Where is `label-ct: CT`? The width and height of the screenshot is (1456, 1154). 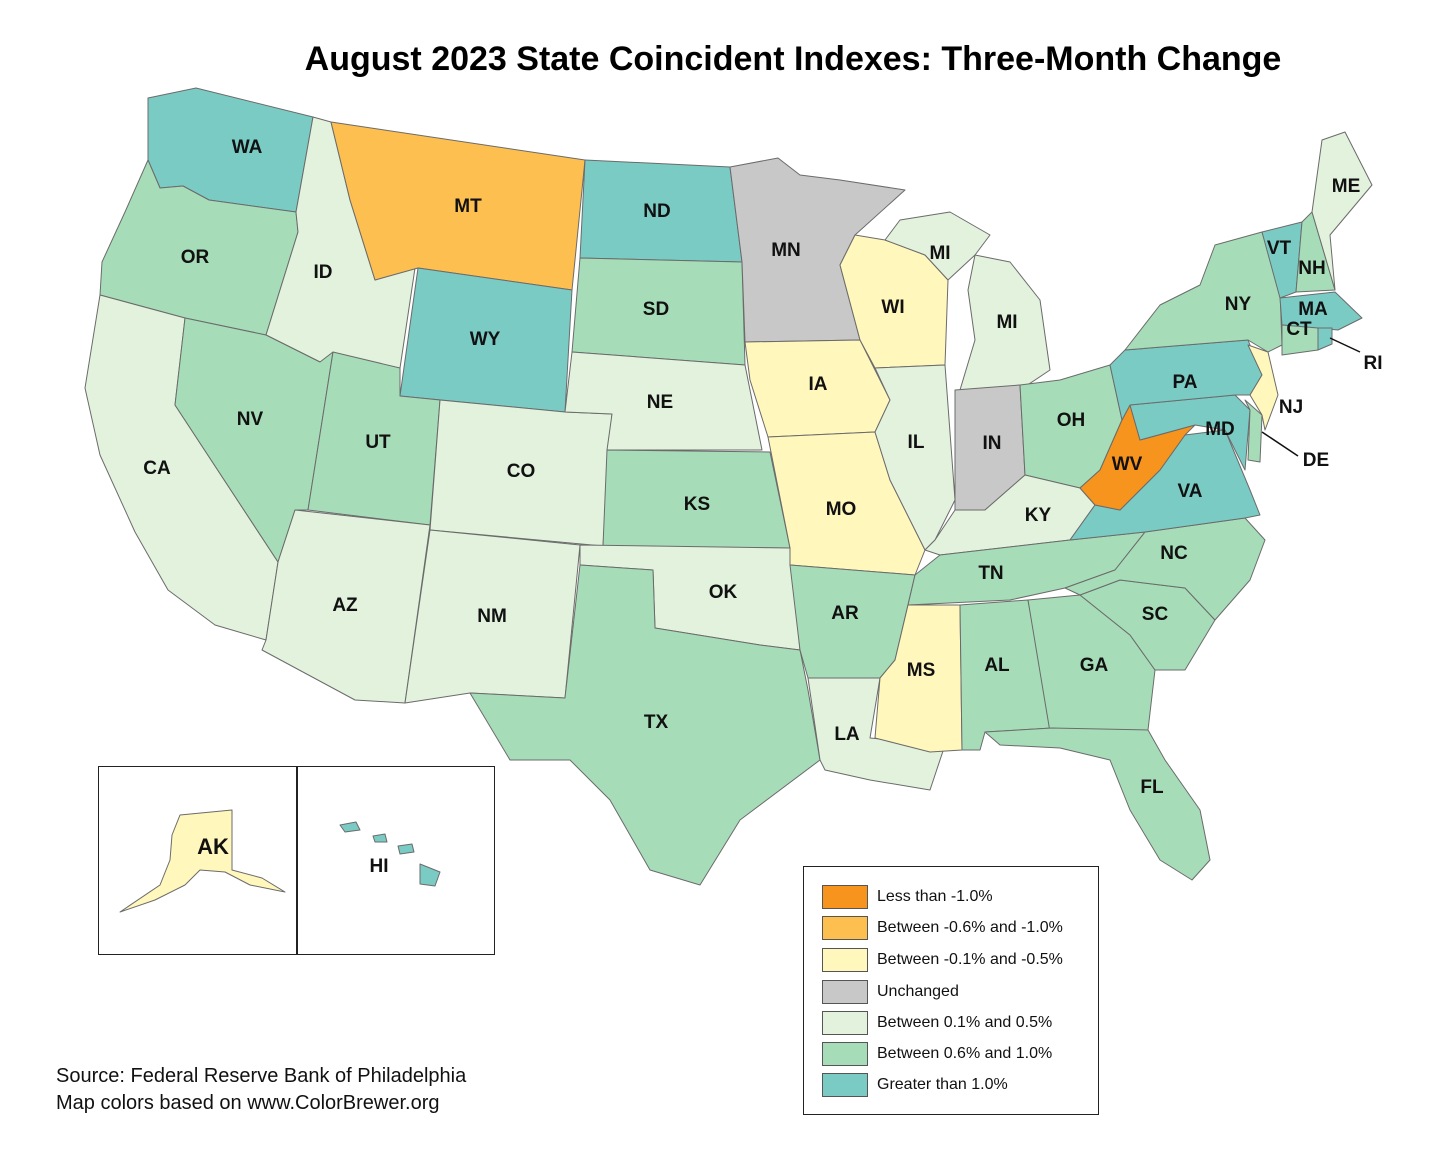 label-ct: CT is located at coordinates (1299, 329).